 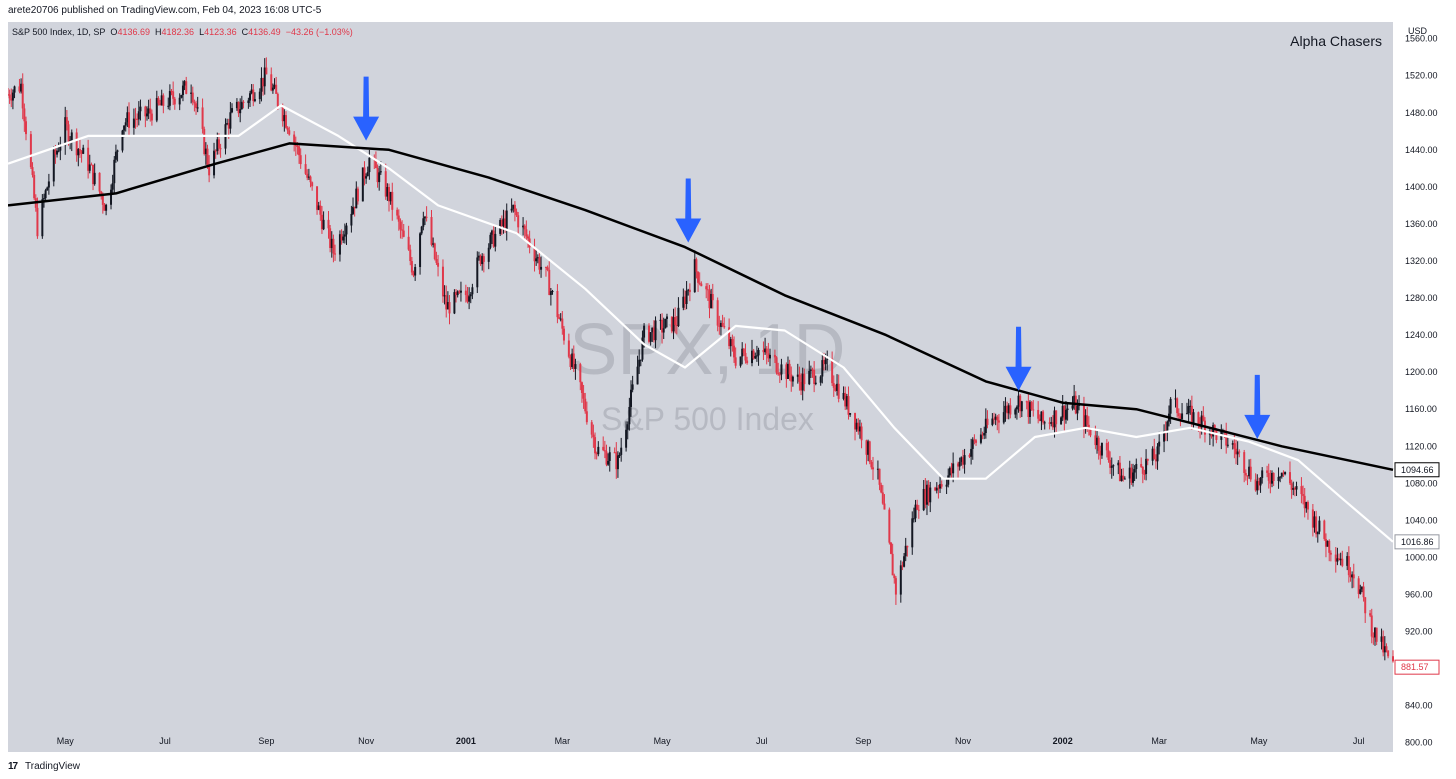 I want to click on x-tick-label: Jul, so click(x=762, y=741).